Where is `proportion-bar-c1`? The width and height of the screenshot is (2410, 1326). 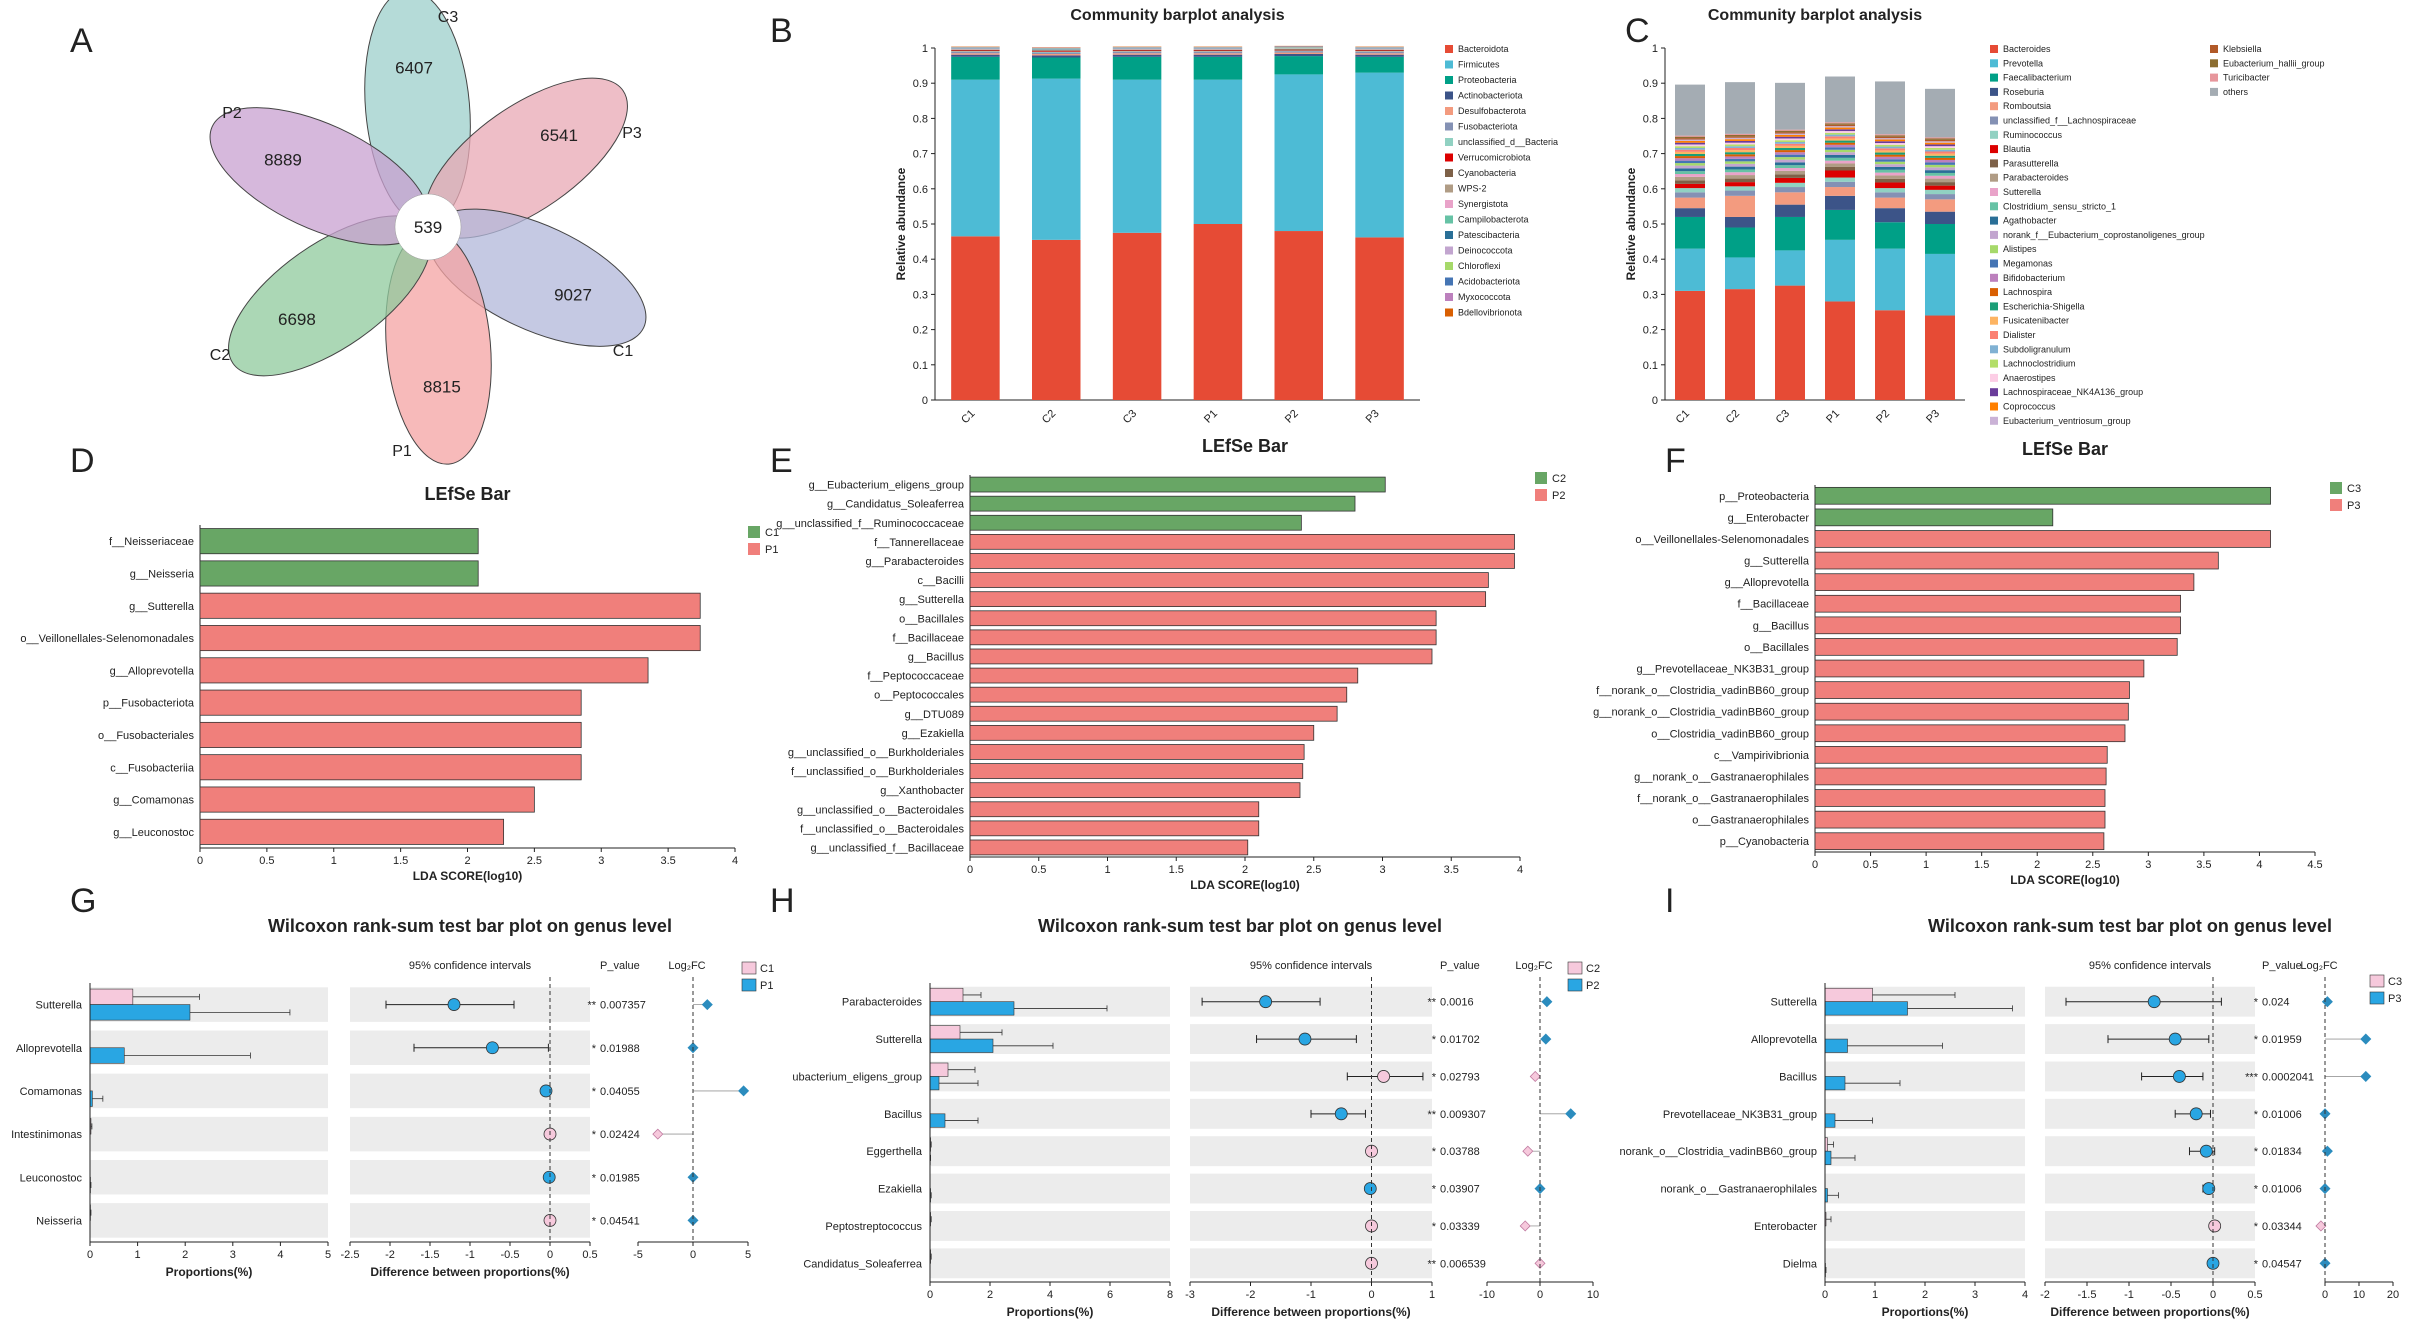 proportion-bar-c1 is located at coordinates (111, 996).